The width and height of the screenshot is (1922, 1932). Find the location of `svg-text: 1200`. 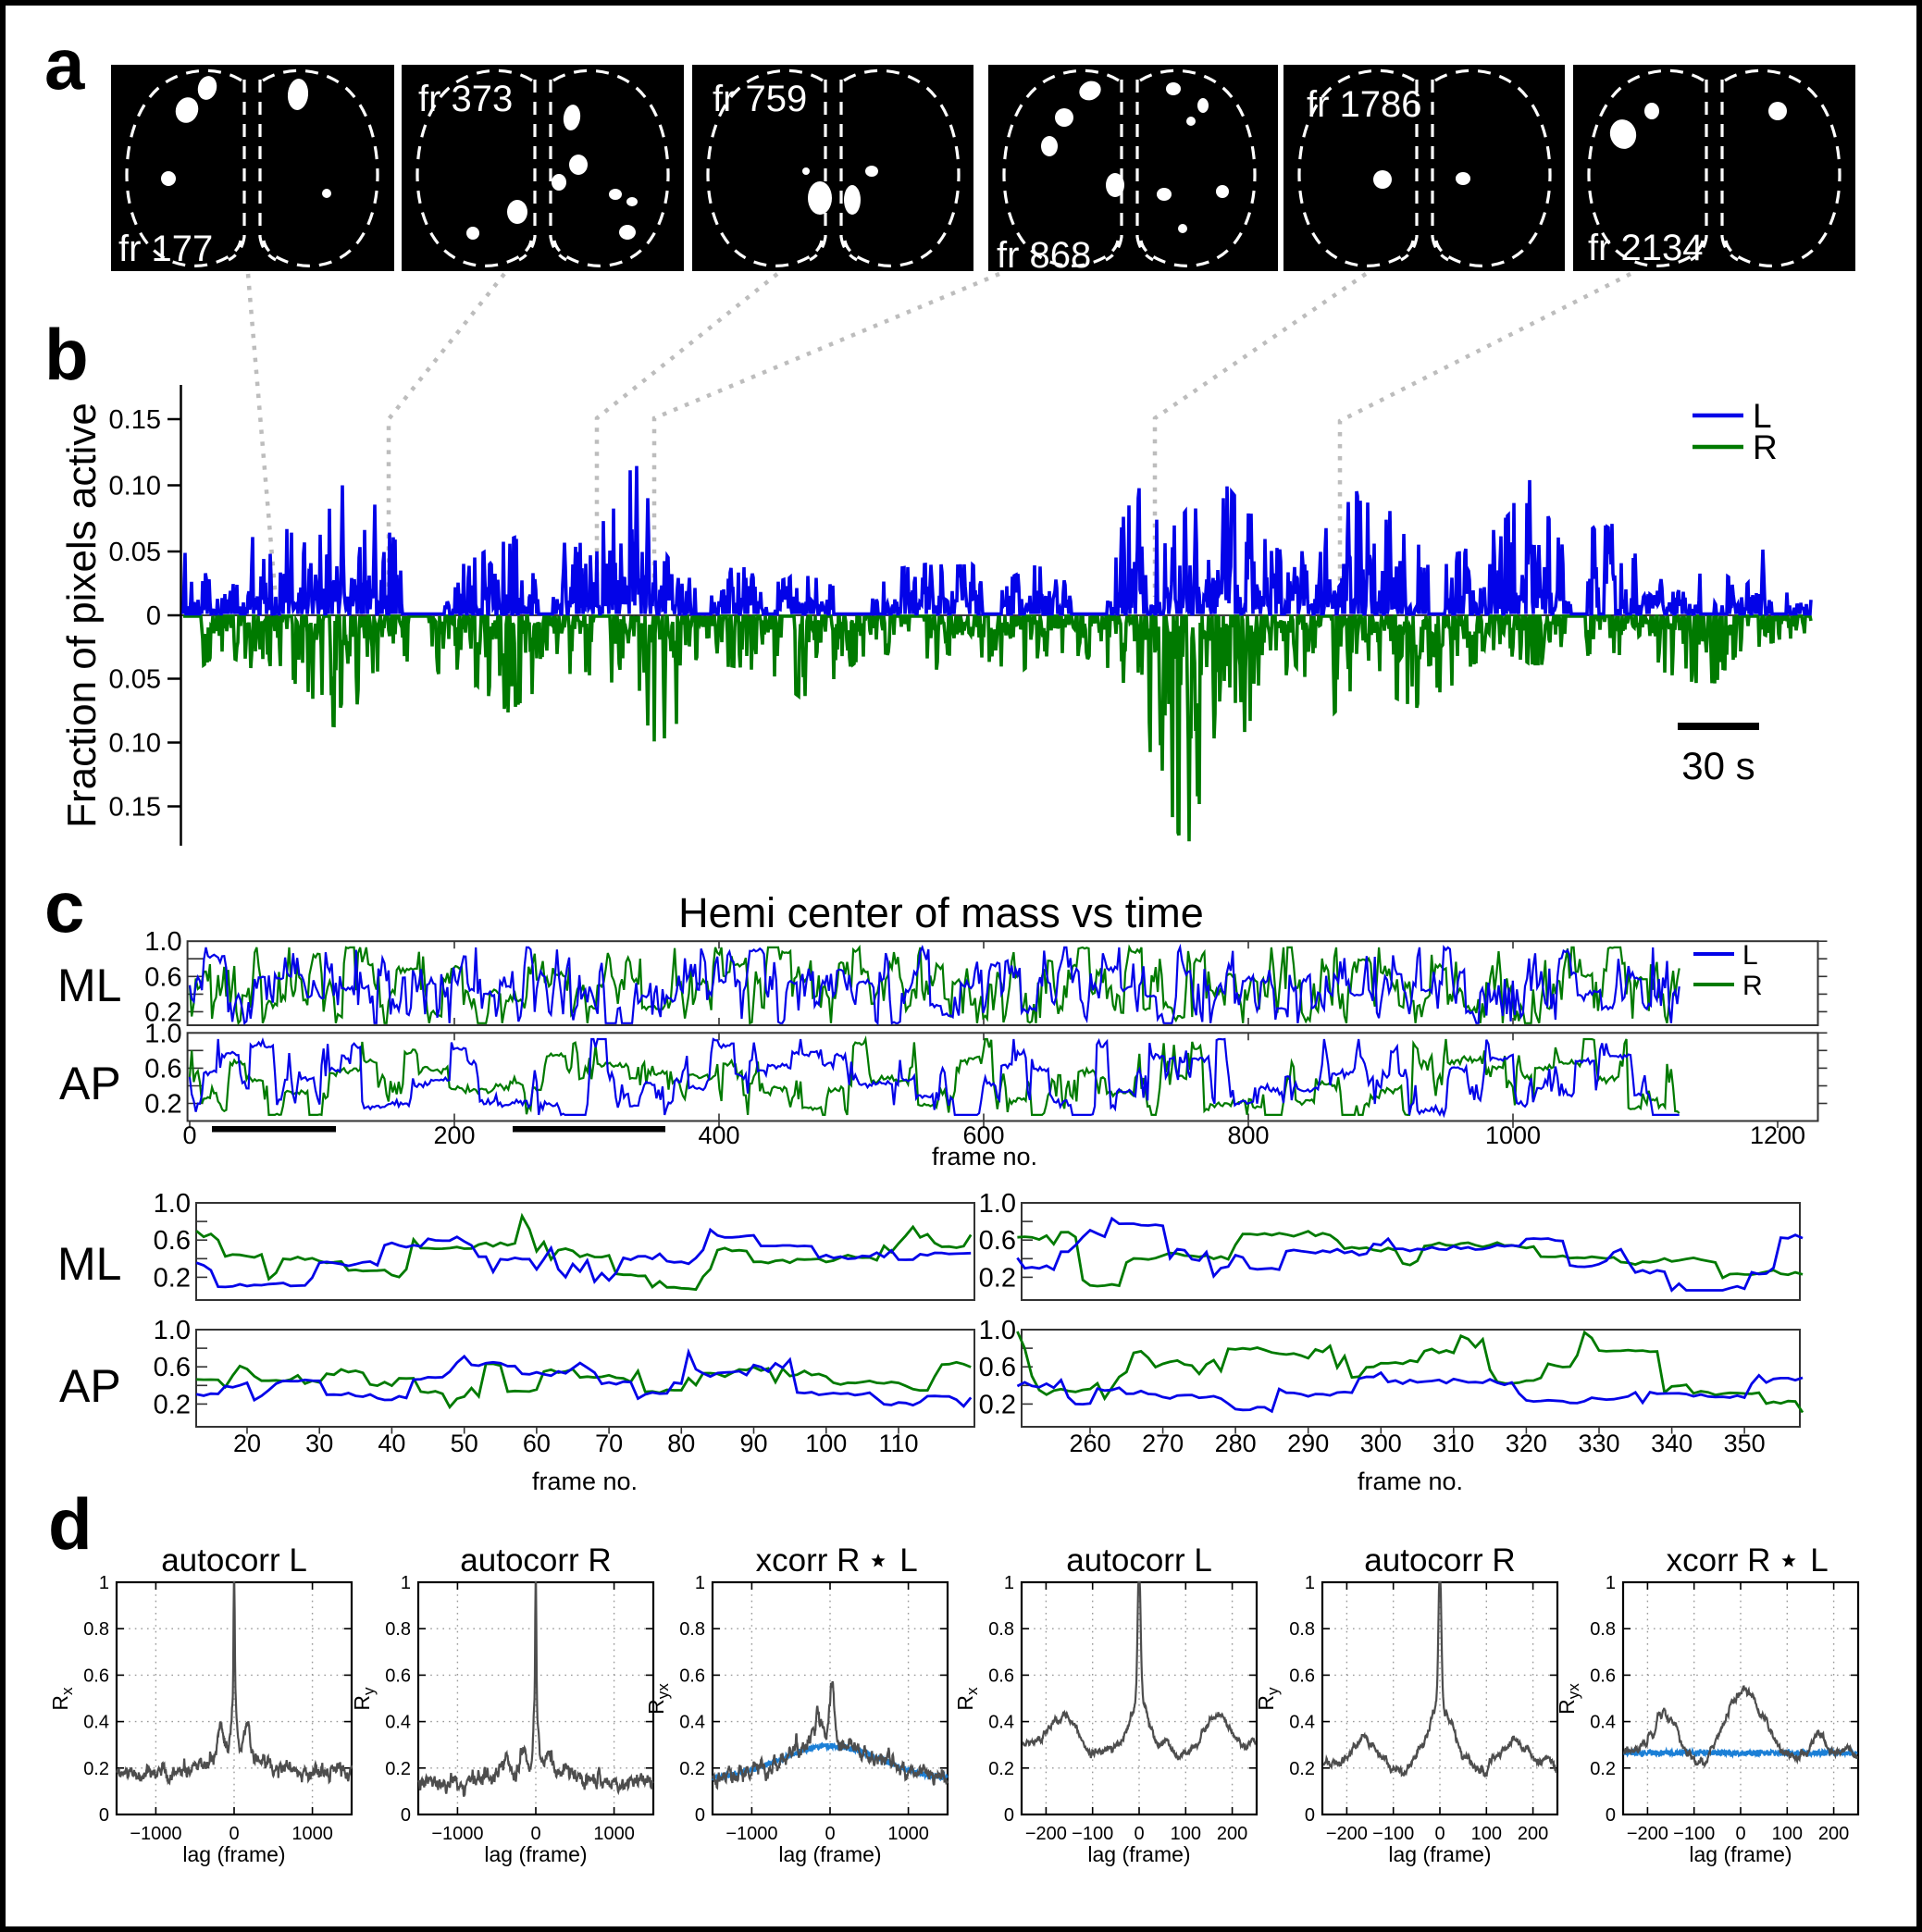

svg-text: 1200 is located at coordinates (1777, 1135).